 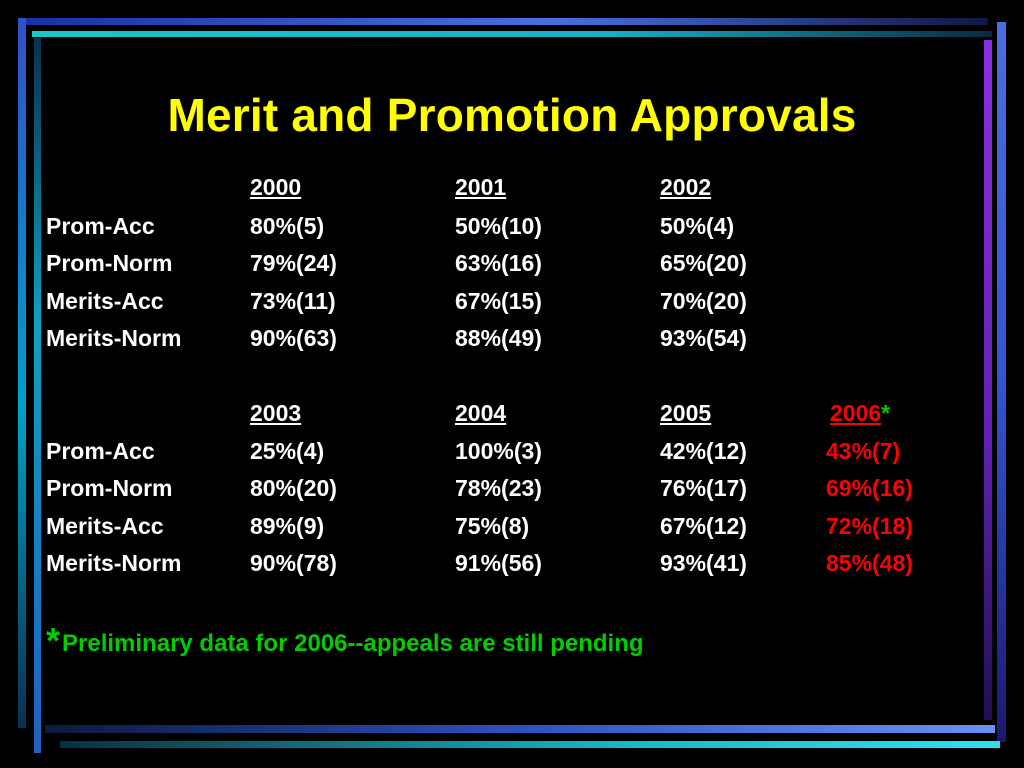 I want to click on table-cell: 50%(10), so click(x=498, y=226).